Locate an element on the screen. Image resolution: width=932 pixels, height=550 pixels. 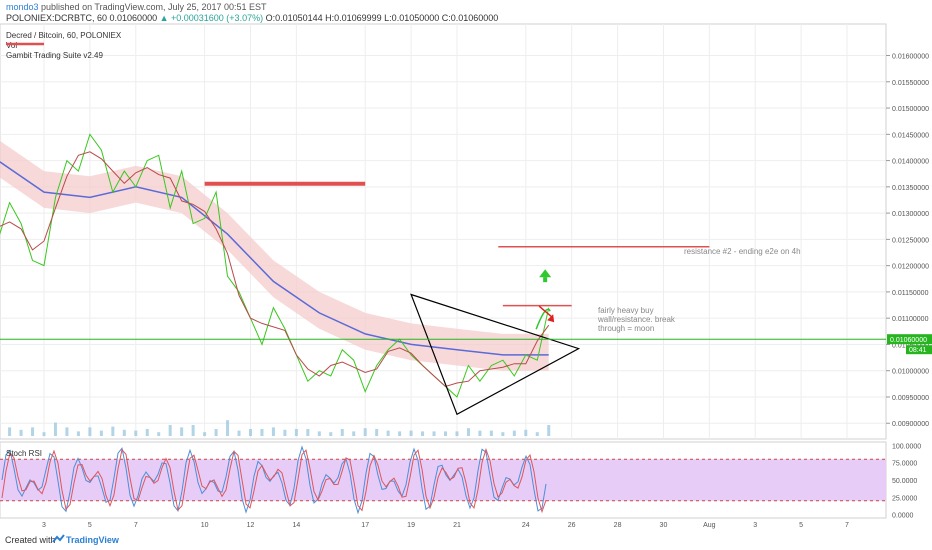
arrows is located at coordinates (545, 299).